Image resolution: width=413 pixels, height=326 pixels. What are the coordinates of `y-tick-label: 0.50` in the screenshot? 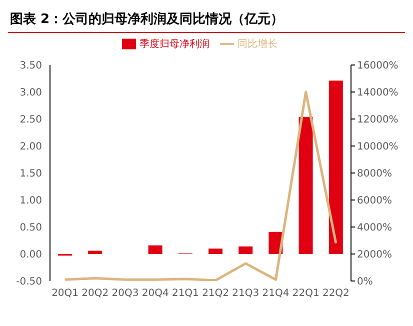 It's located at (31, 228).